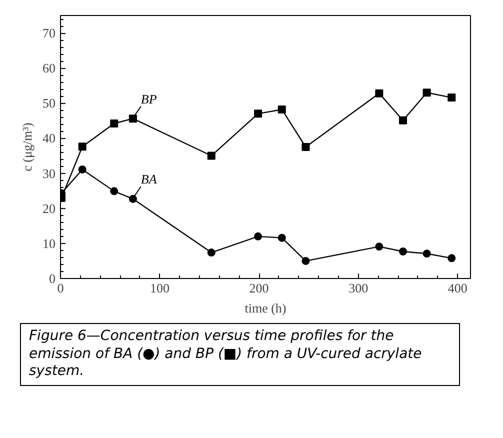  What do you see at coordinates (49, 173) in the screenshot?
I see `y-tick-label: 30` at bounding box center [49, 173].